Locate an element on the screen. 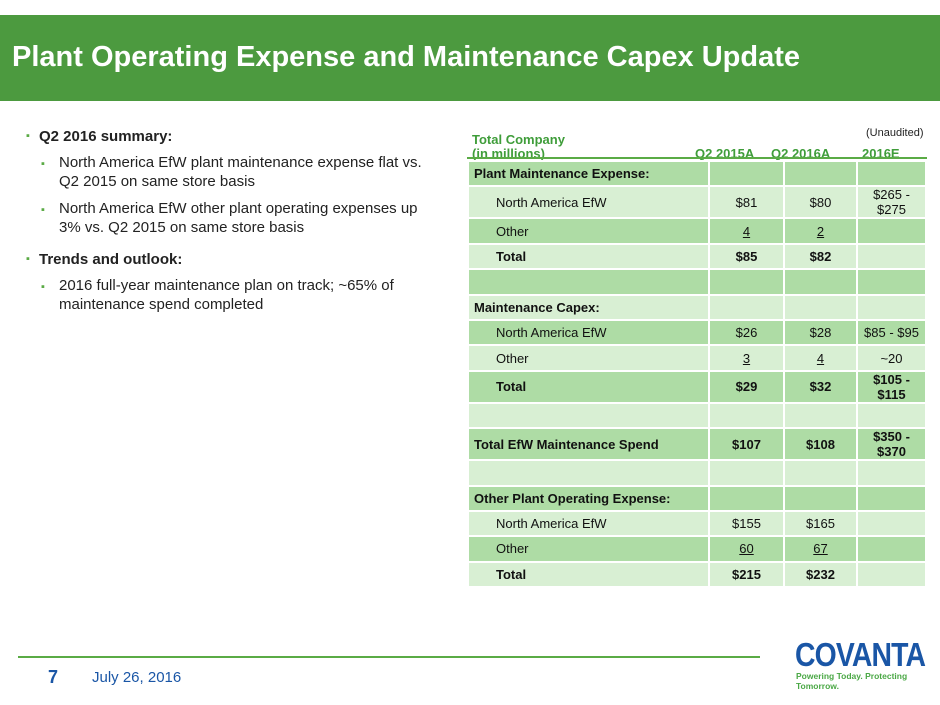  cell-value: $155 is located at coordinates (746, 523).